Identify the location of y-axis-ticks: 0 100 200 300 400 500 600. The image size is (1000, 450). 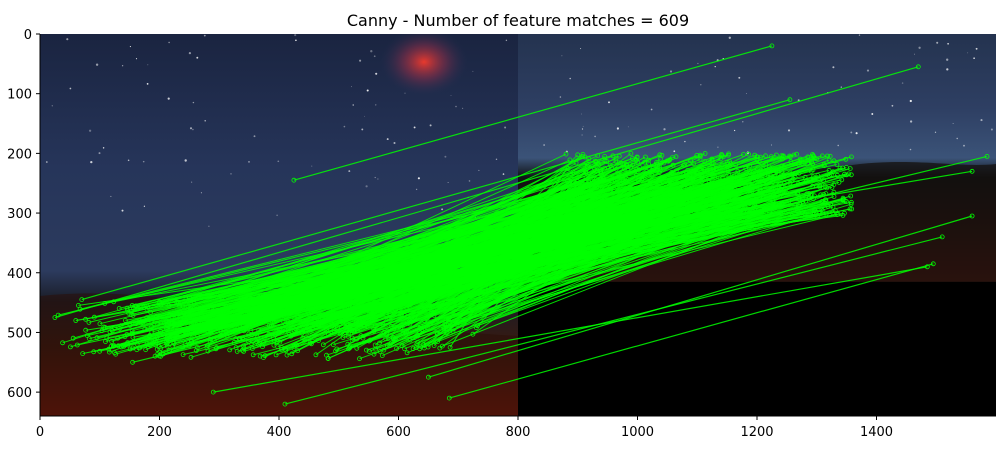
(23, 214).